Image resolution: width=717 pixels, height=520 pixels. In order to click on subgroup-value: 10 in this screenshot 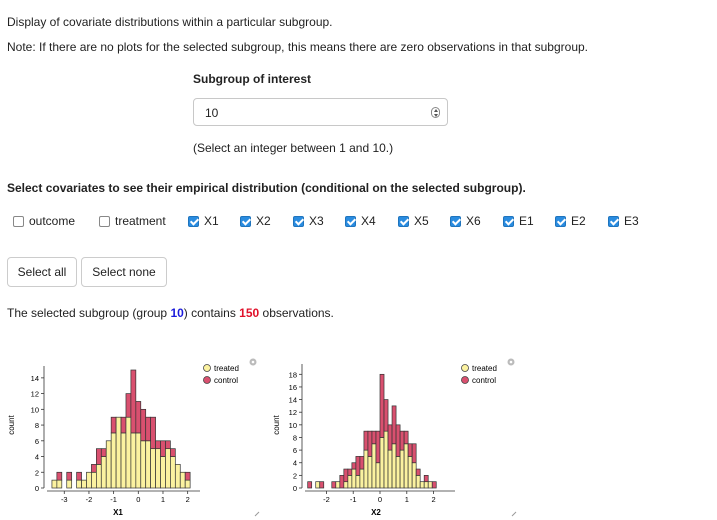, I will do `click(212, 113)`.